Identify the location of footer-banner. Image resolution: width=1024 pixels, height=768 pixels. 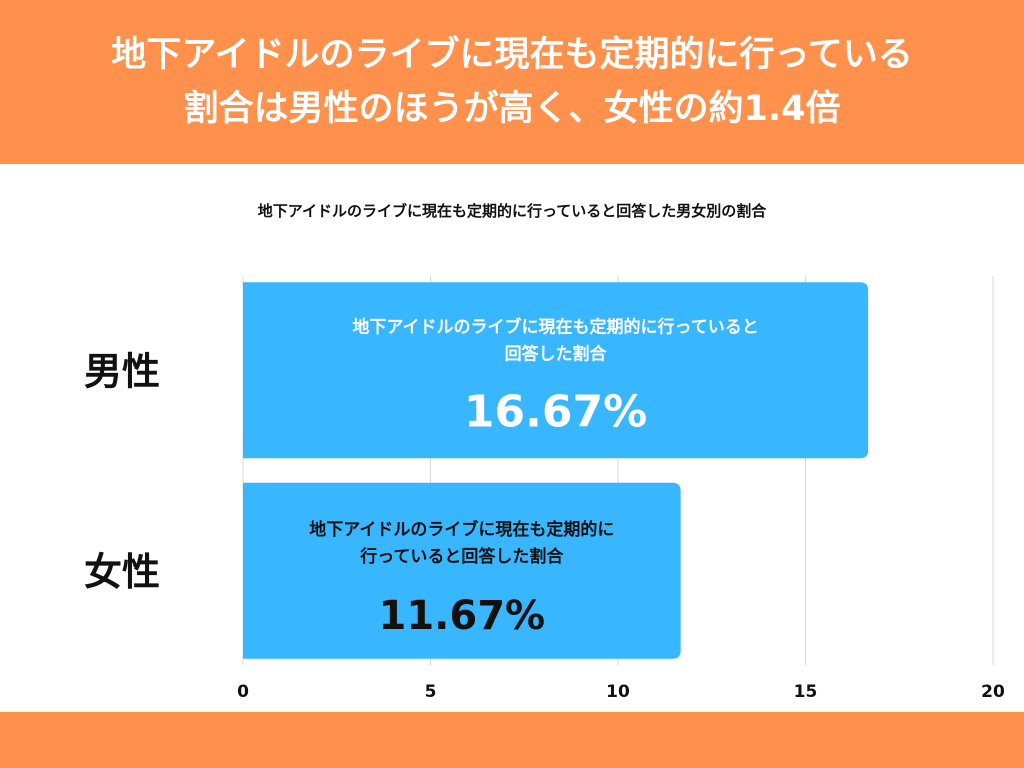
(512, 740).